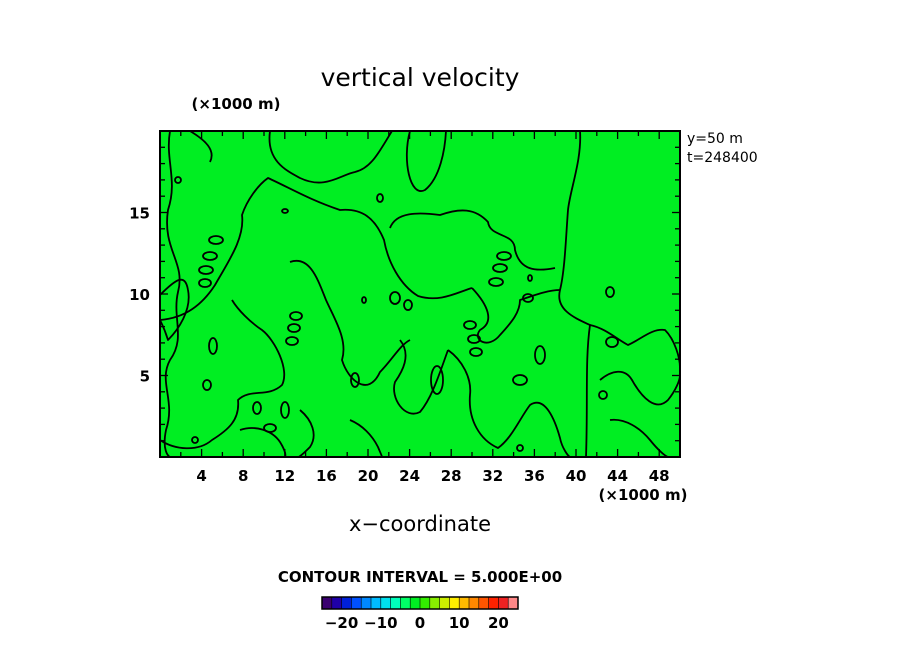  Describe the element at coordinates (368, 476) in the screenshot. I see `x-tick-label: 20` at that location.